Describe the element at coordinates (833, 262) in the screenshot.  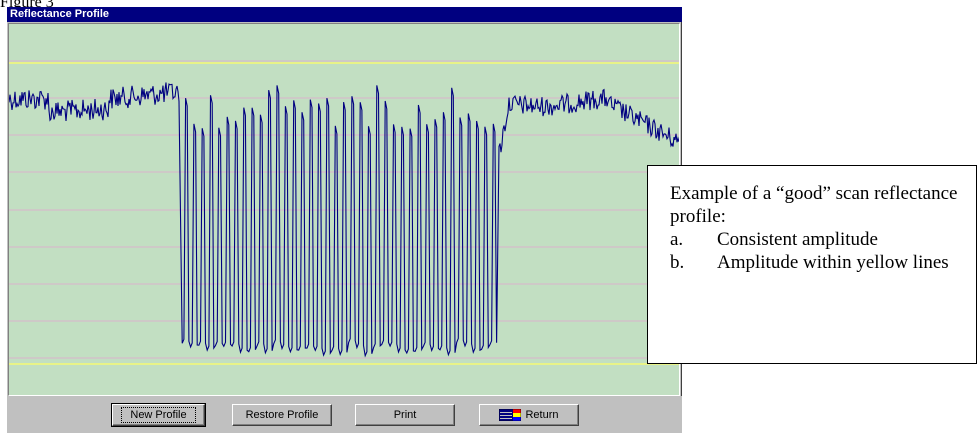
I see `callout-item-text: Amplitude within yellow lines` at that location.